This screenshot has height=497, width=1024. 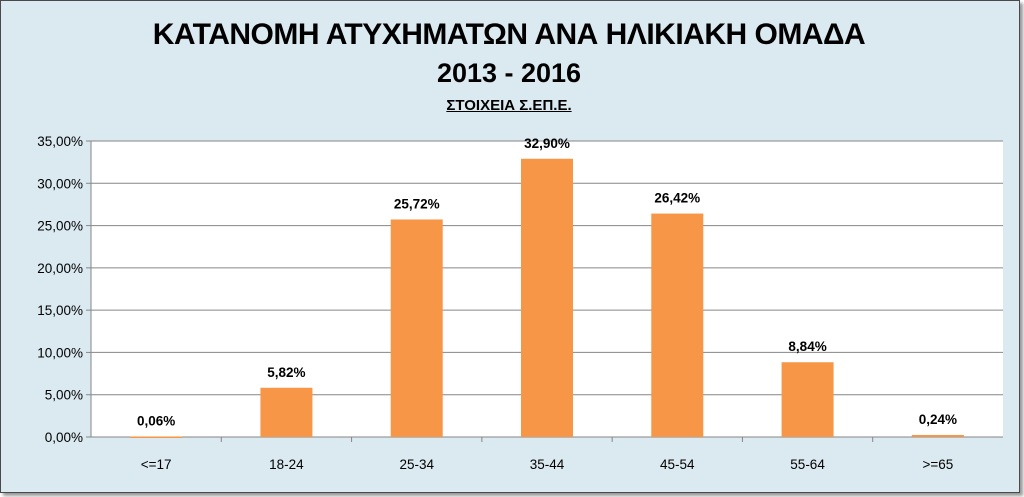 I want to click on data-label: 26,42%, so click(x=677, y=198).